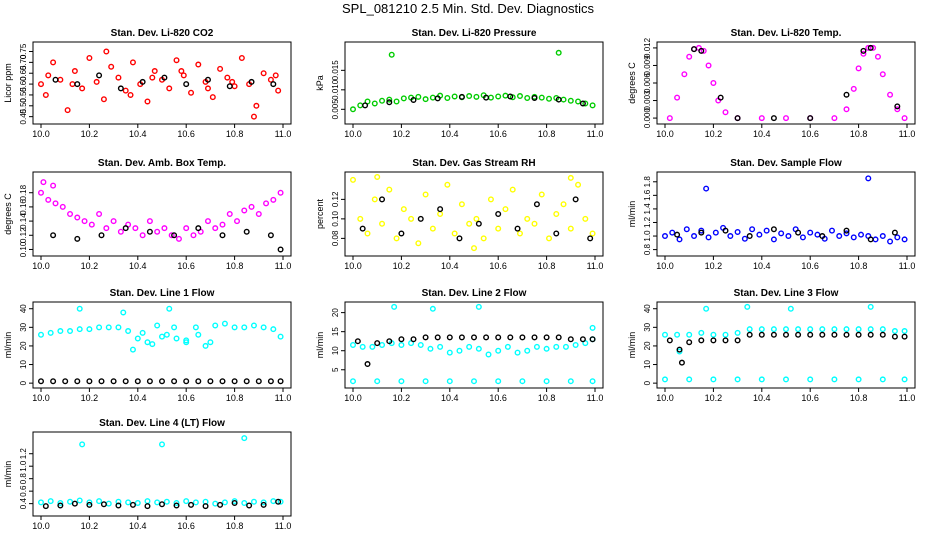  Describe the element at coordinates (23, 479) in the screenshot. I see `y-tick-label: 0.8` at that location.